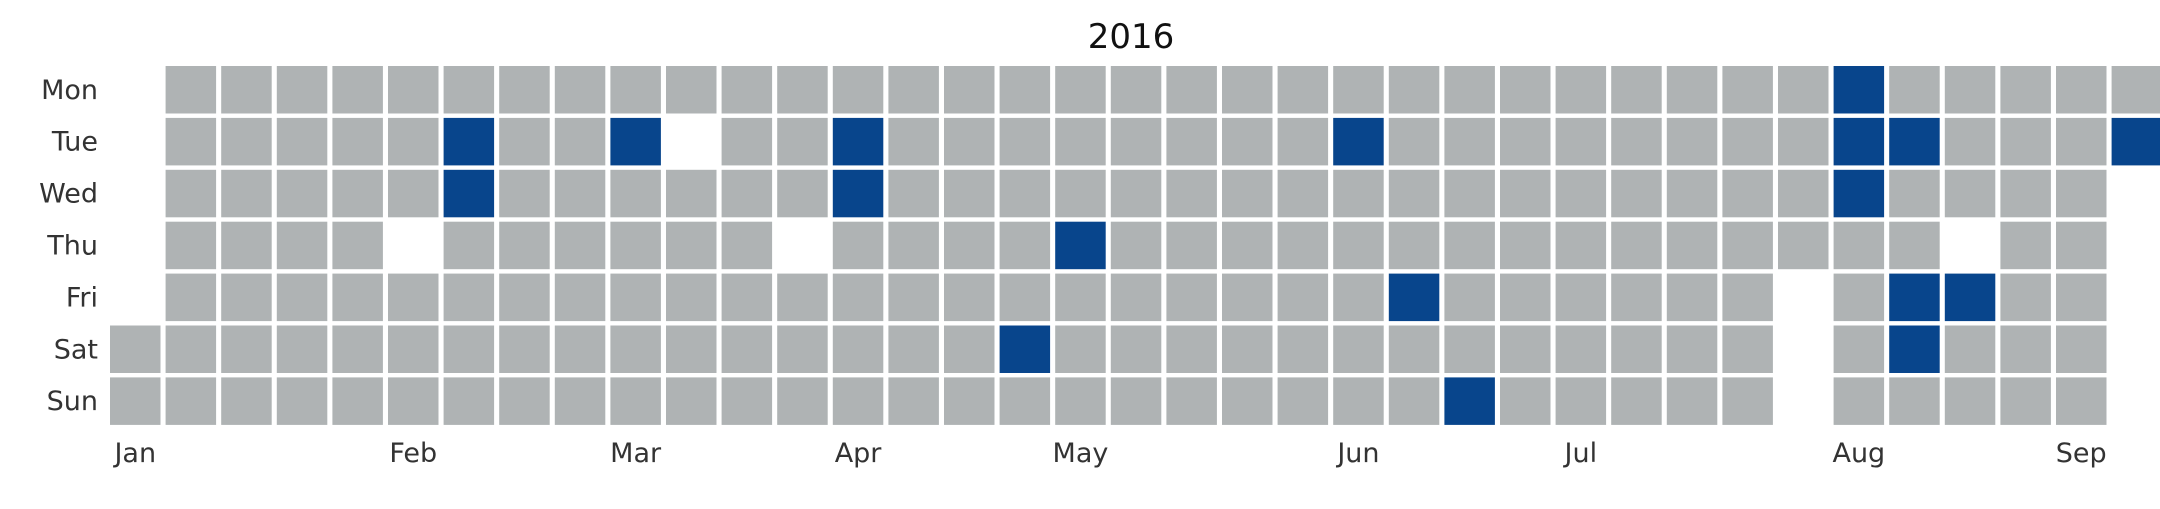  I want to click on day-cell-event: 2016-03-30, so click(858, 193).